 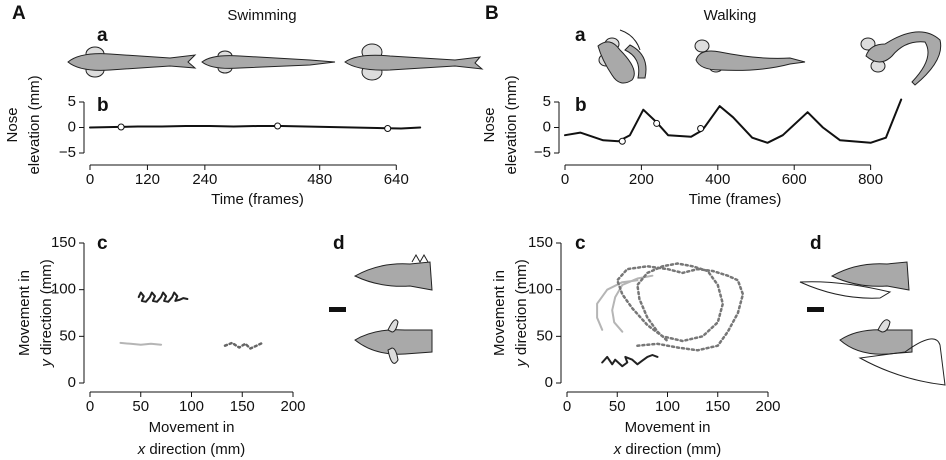 I want to click on x-tick-label: 600, so click(x=794, y=179).